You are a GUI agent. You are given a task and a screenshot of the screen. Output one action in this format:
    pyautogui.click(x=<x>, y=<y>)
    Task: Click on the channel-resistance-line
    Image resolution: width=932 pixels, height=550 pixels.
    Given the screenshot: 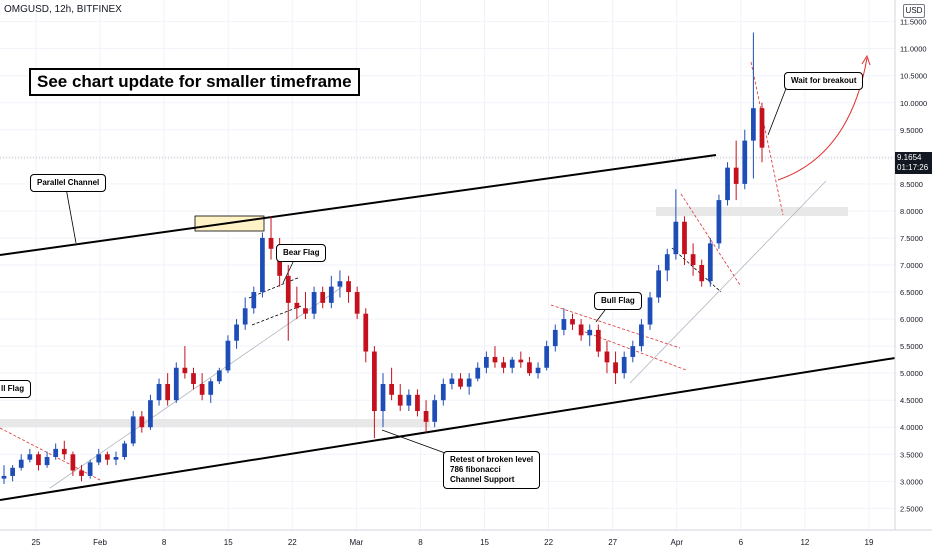 What is the action you would take?
    pyautogui.click(x=358, y=205)
    